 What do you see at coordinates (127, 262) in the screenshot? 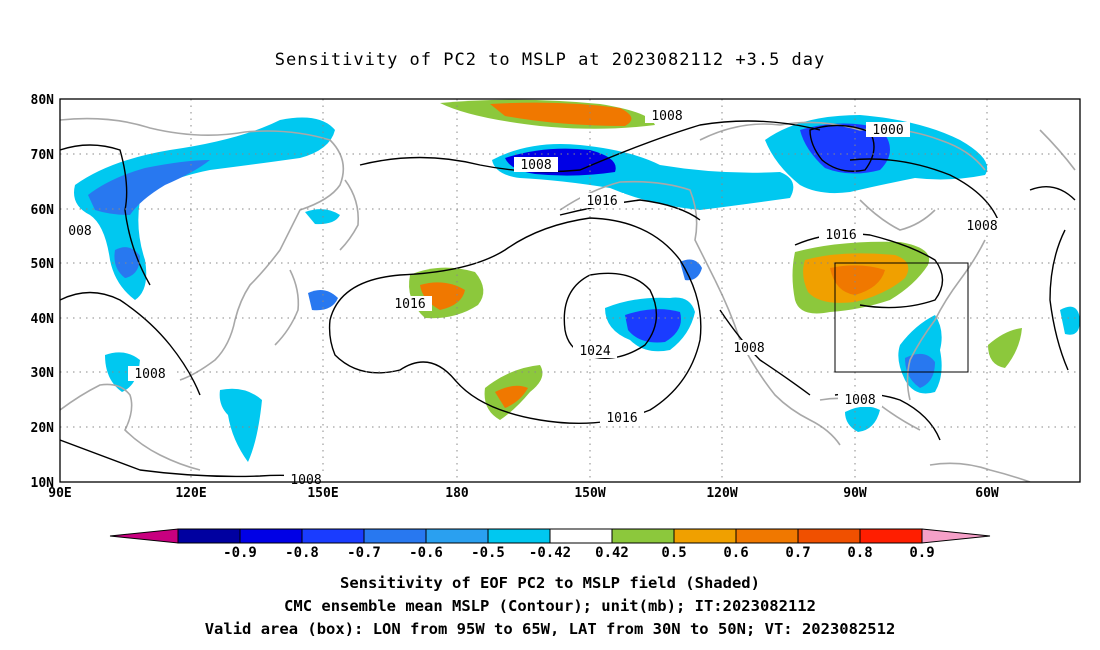
I see `shade-negative-siberia-core2` at bounding box center [127, 262].